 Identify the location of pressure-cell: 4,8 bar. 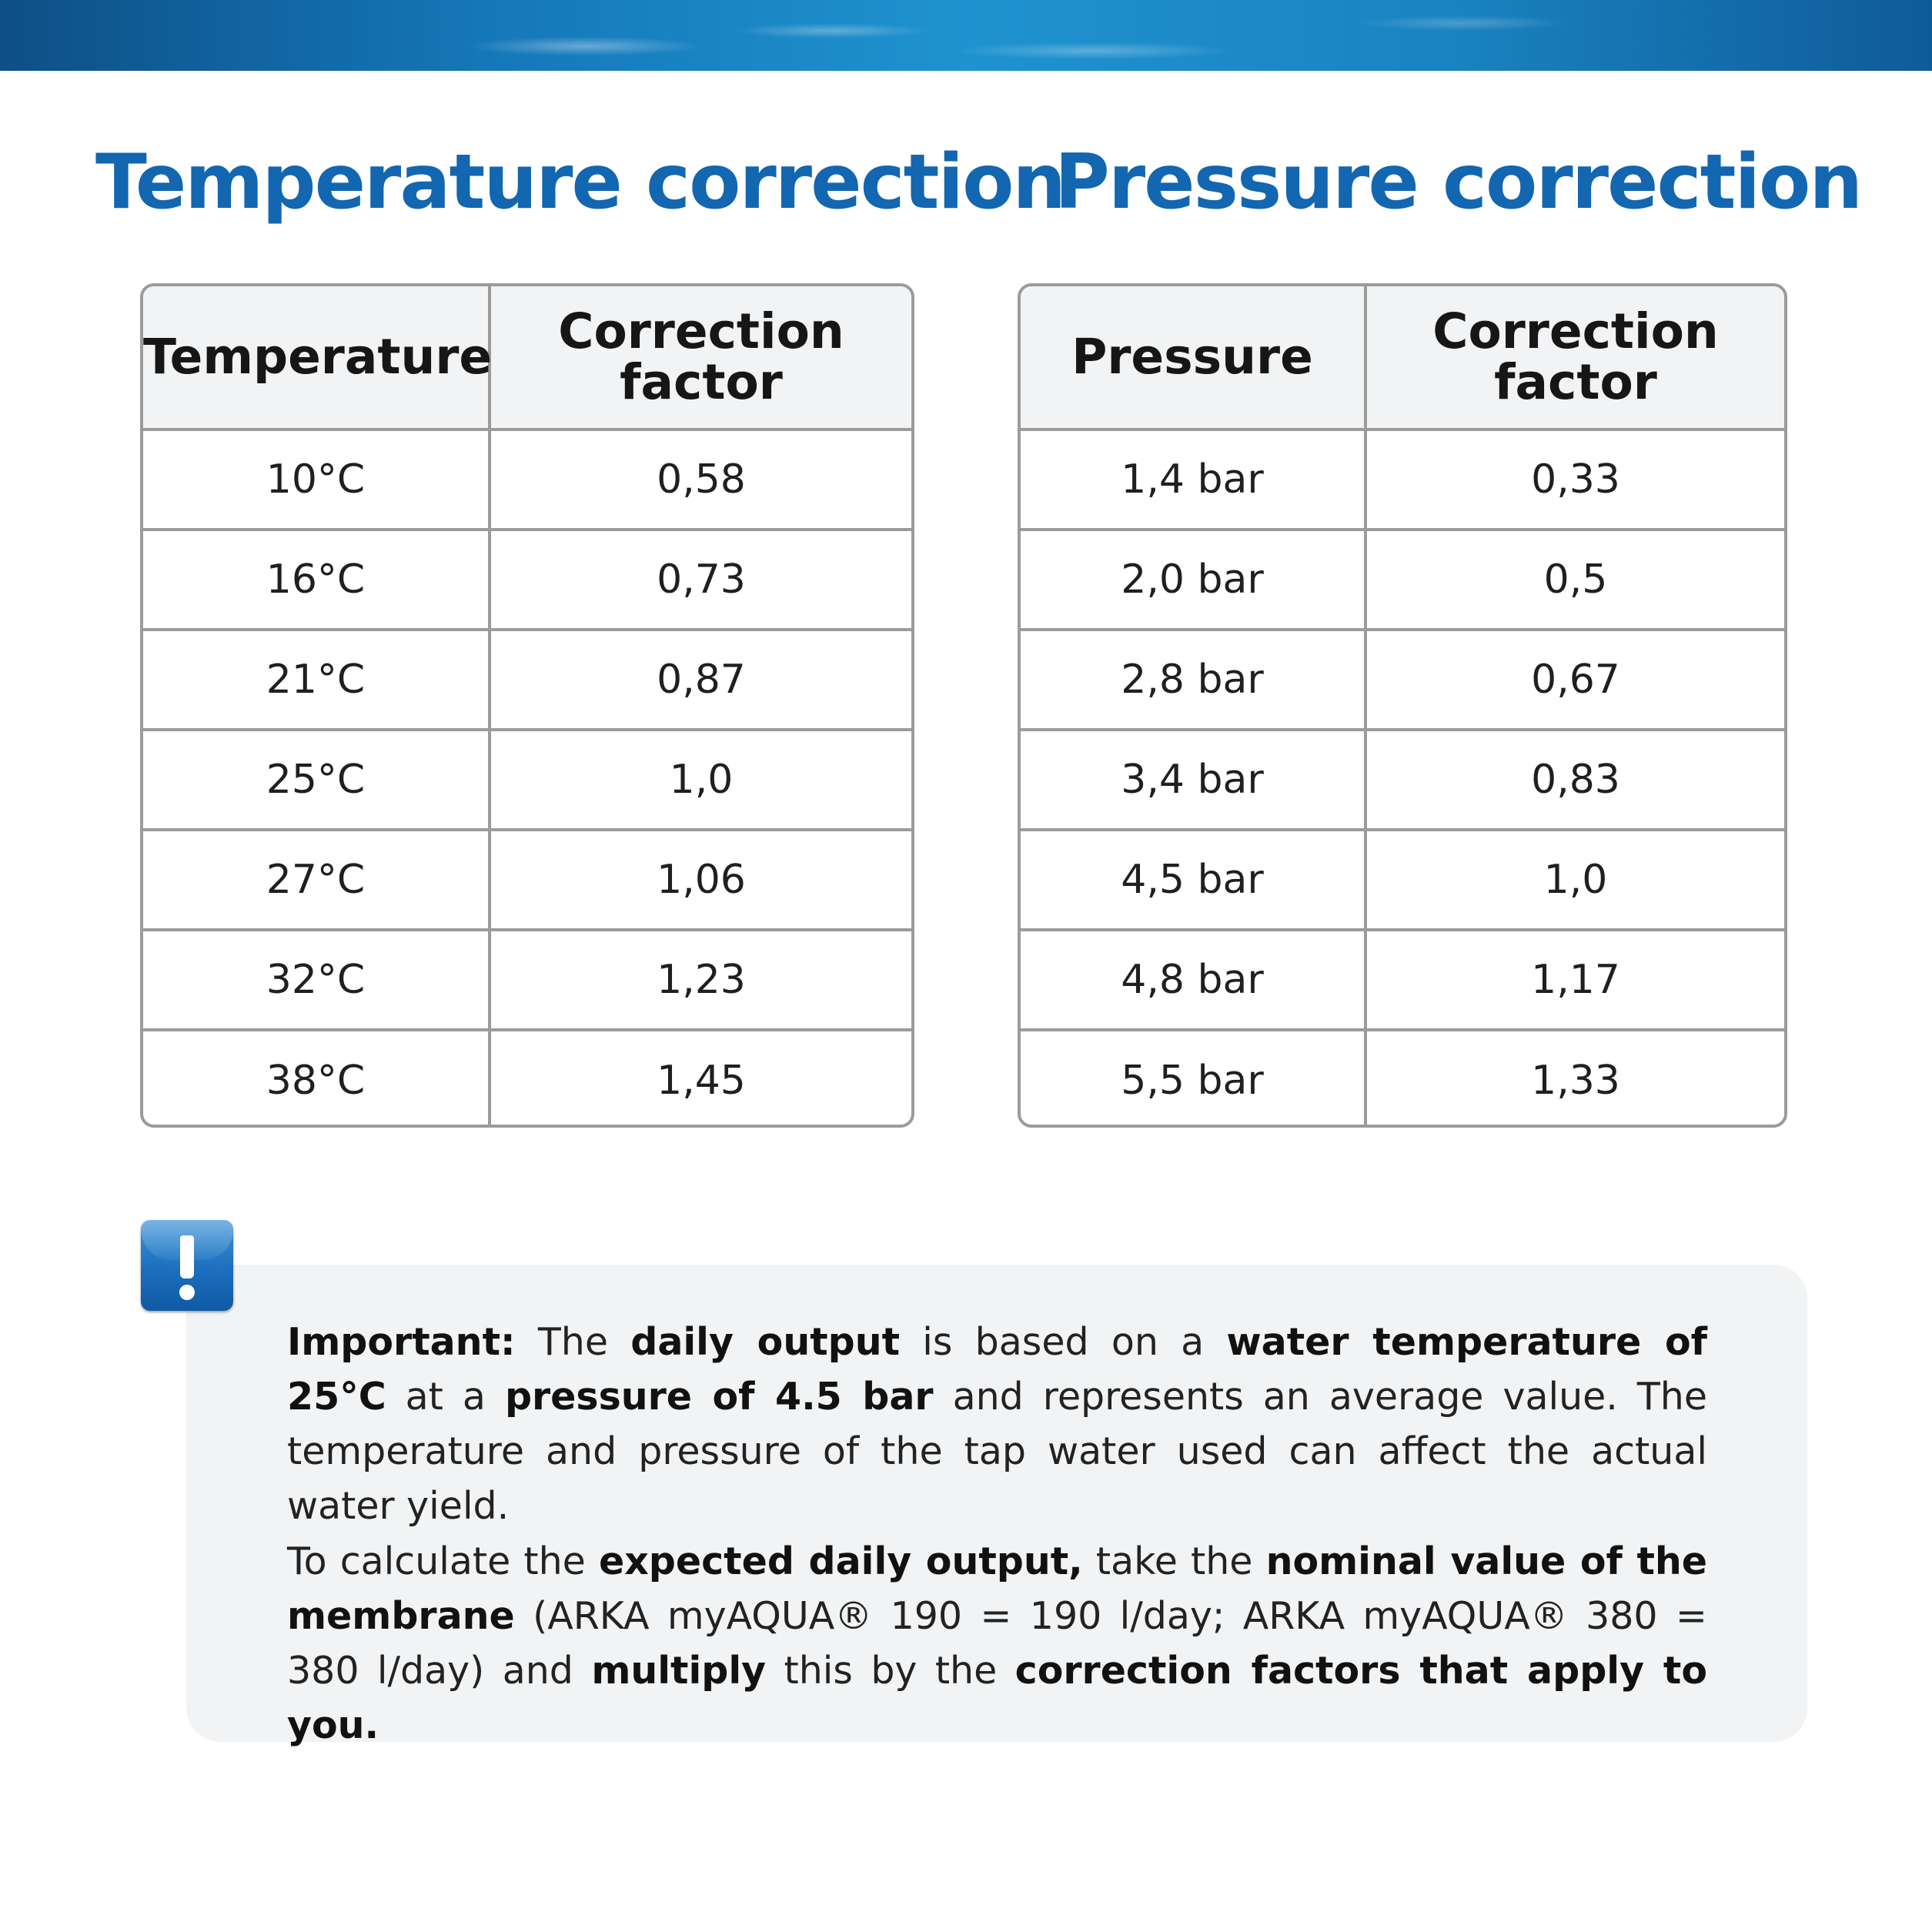
(1194, 980).